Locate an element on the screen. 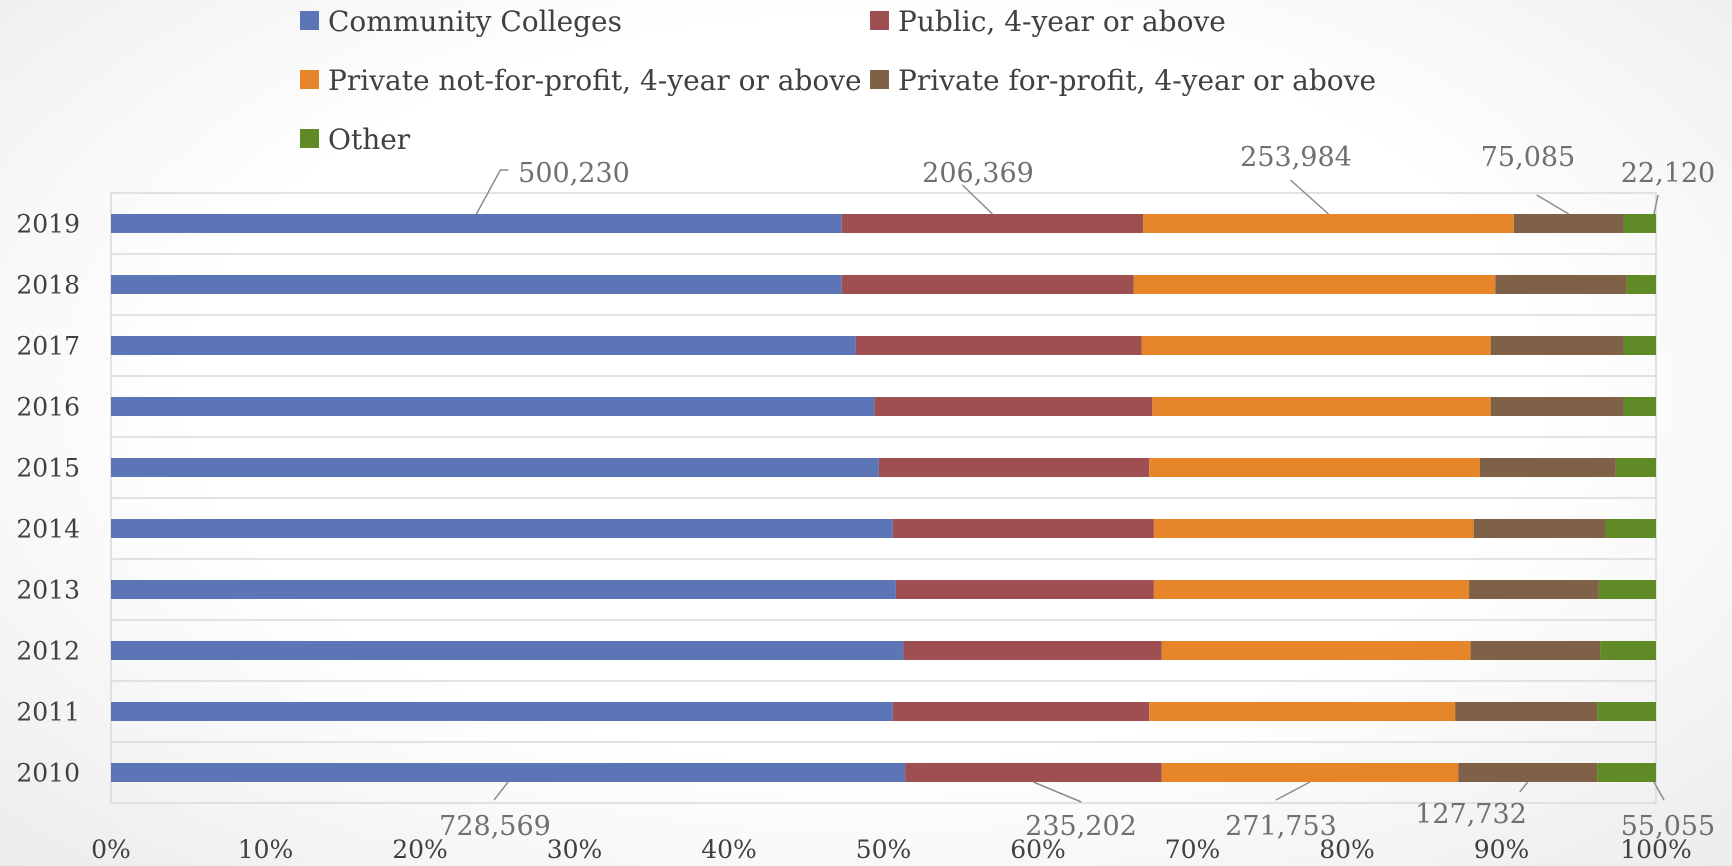 This screenshot has height=866, width=1732. bar-2012-private-not-for-profit-4-year-or-above is located at coordinates (1316, 650).